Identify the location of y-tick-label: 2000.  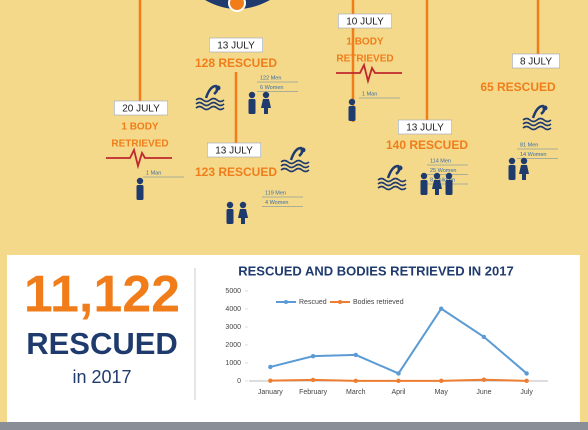
(233, 345).